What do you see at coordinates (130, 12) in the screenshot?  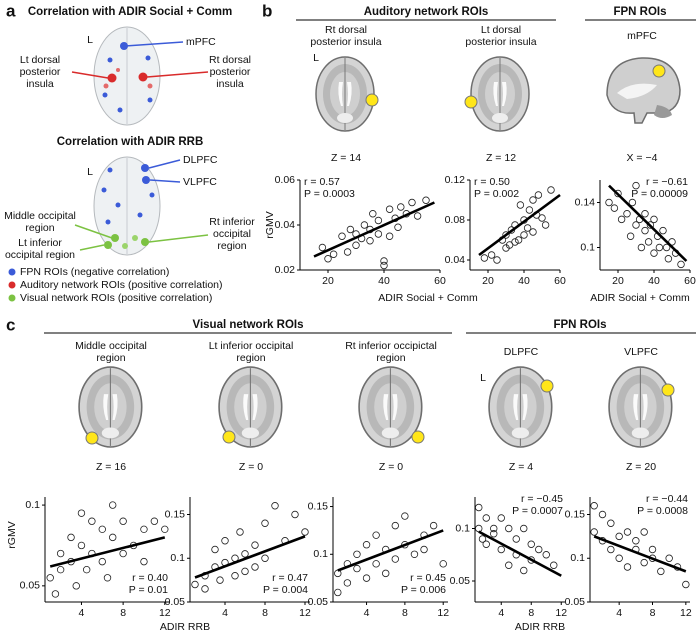 I see `panel-title: Correlation with ADIR Social + Comm` at bounding box center [130, 12].